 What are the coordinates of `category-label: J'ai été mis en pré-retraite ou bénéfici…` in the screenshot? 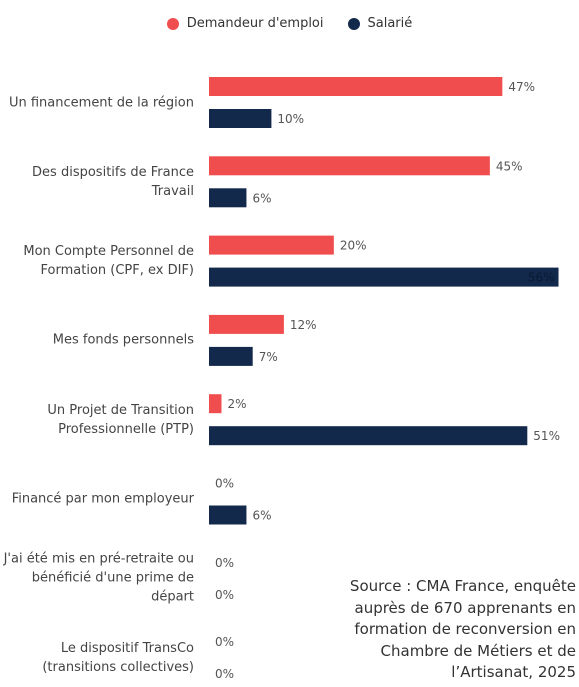 It's located at (98, 578).